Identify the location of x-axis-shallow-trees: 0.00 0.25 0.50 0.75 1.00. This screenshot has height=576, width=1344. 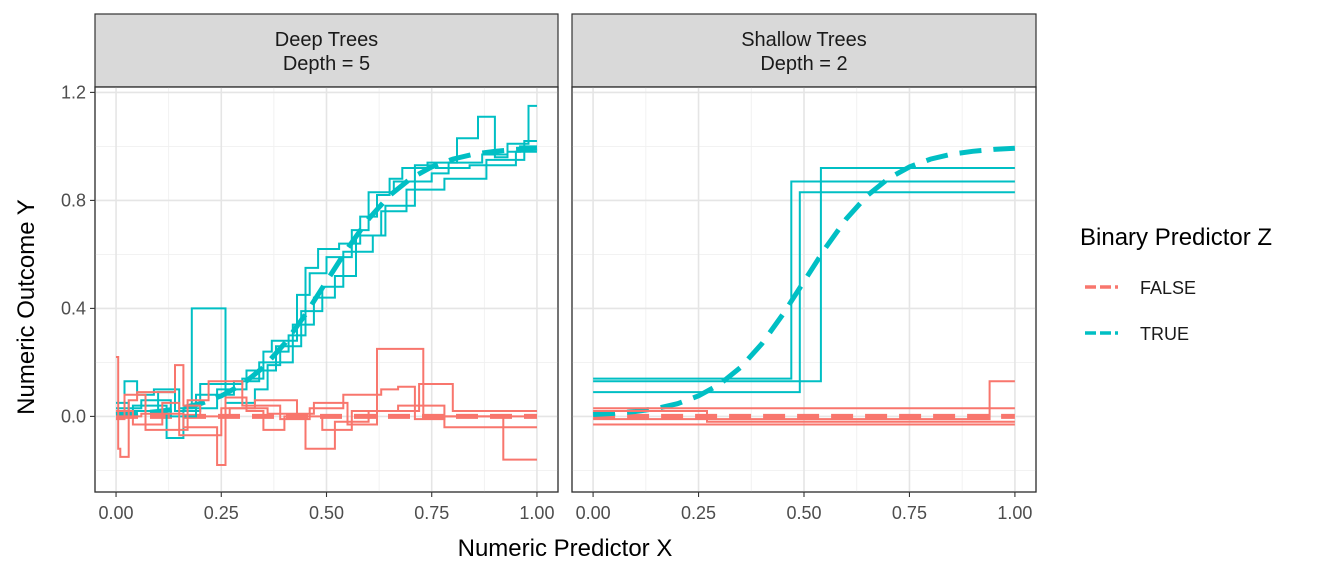
(804, 507).